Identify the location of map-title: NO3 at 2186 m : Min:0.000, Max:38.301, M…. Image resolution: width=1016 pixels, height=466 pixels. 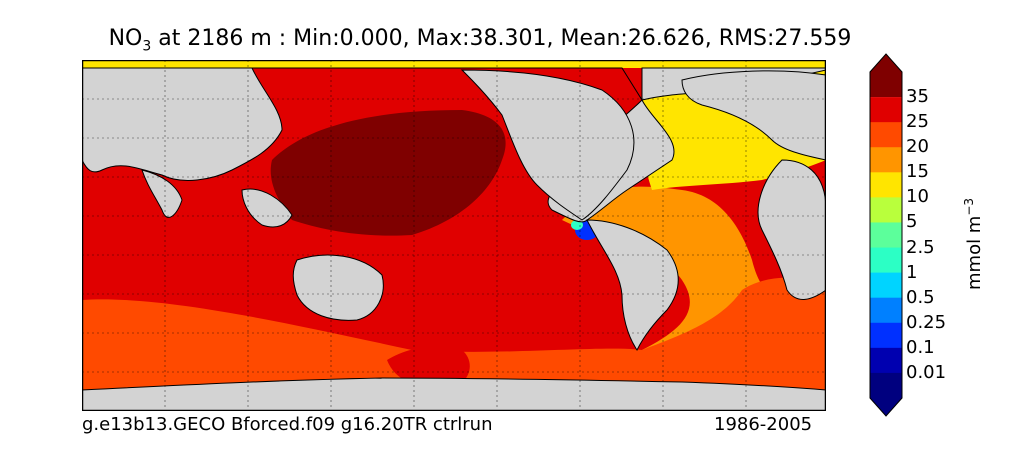
(480, 40).